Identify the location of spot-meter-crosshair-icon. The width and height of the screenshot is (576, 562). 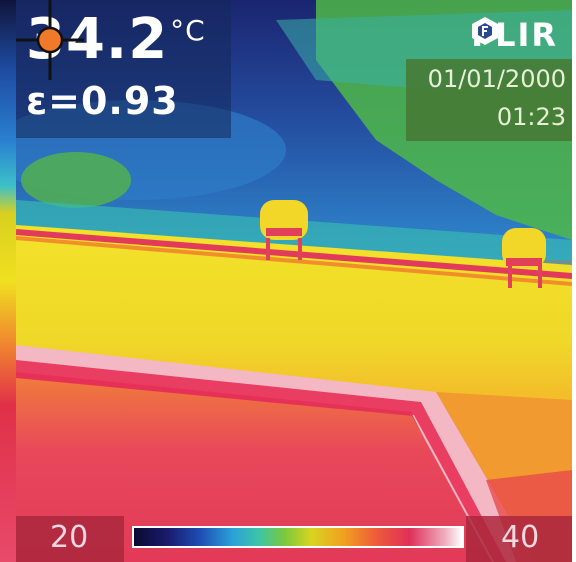
(50, 40).